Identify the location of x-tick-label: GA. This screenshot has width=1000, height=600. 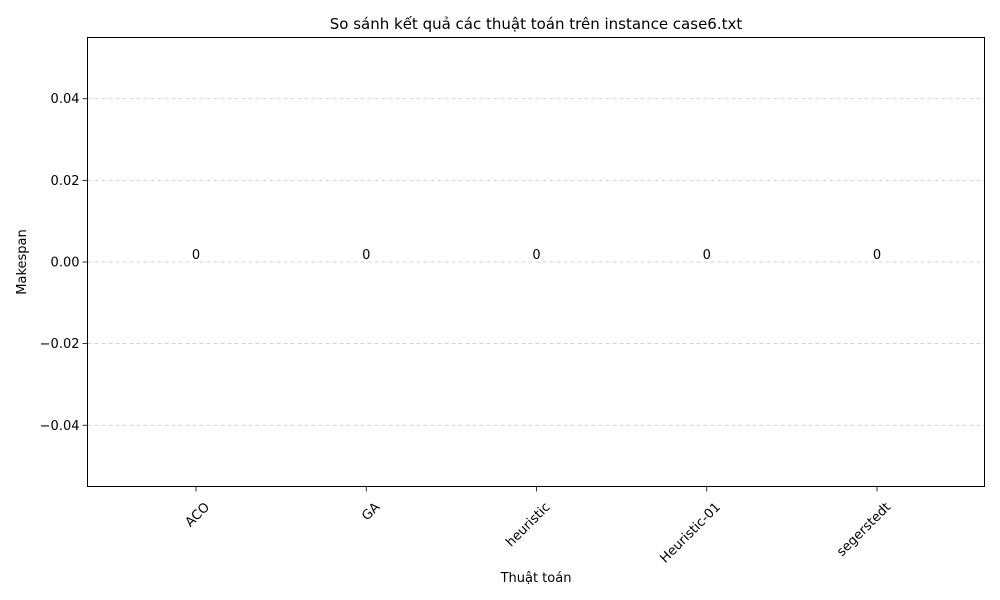
(371, 512).